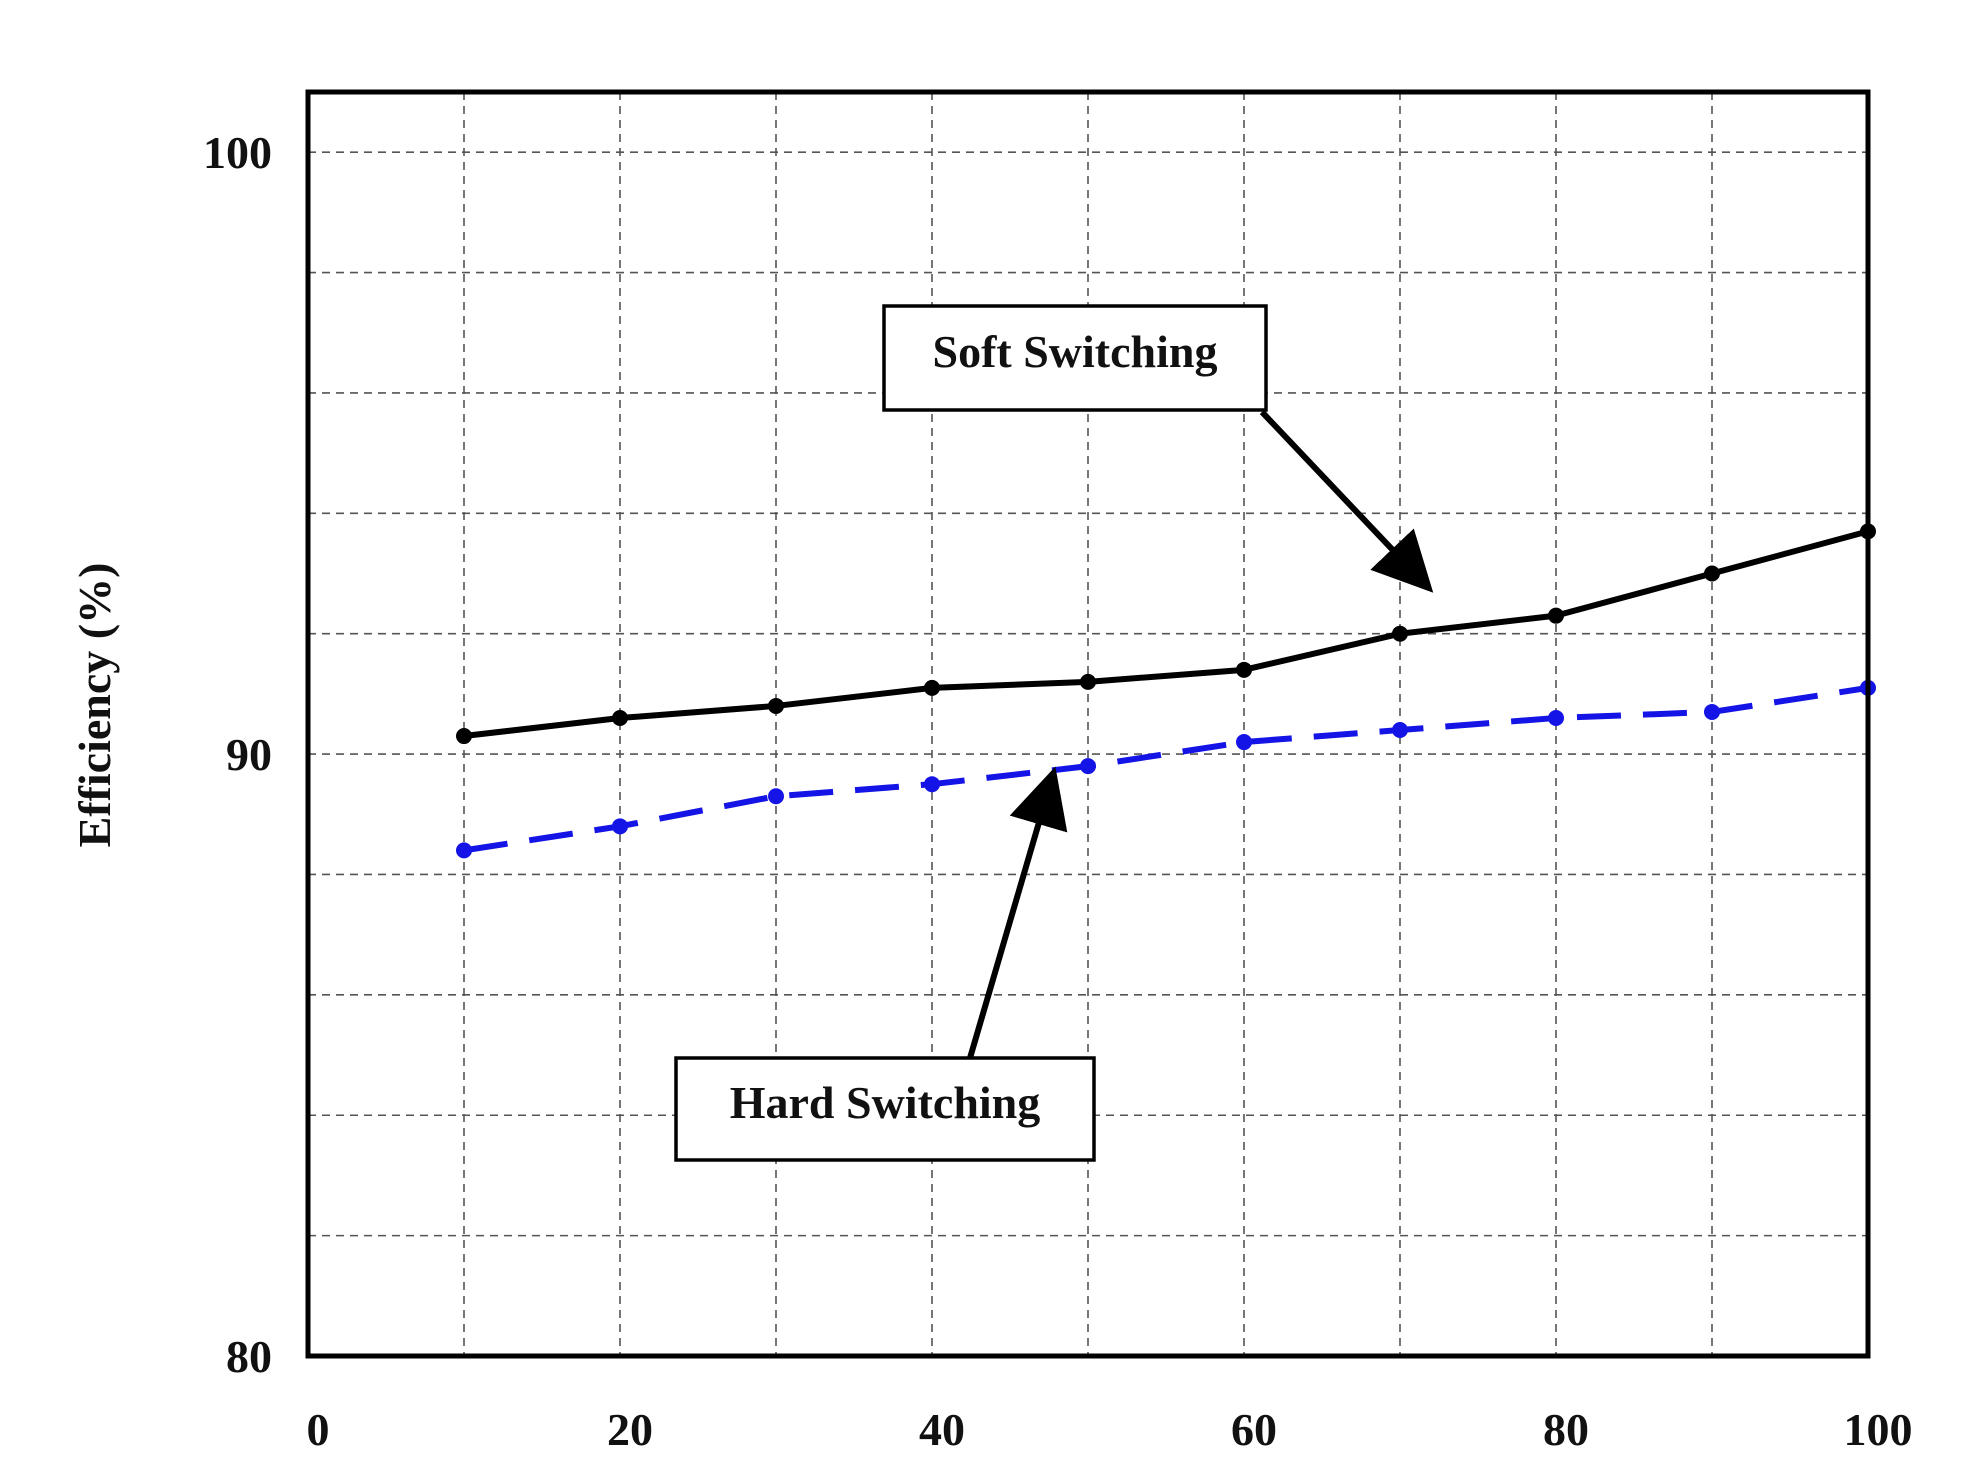 The image size is (1975, 1468). I want to click on y-tick-label: 80, so click(249, 1356).